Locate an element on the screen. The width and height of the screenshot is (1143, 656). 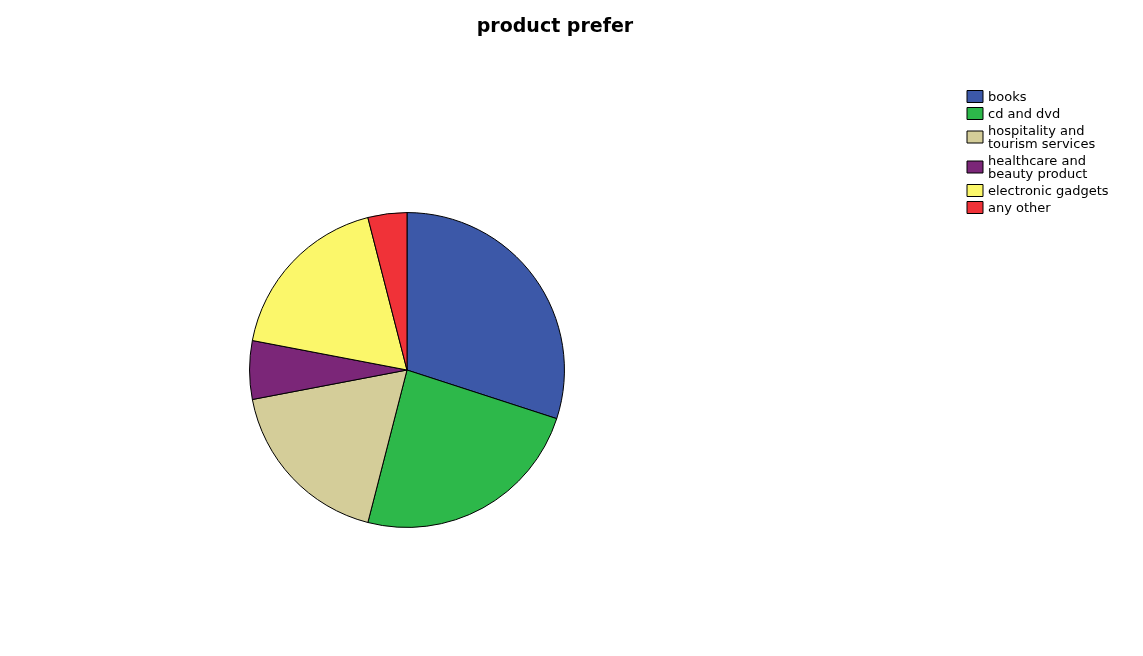
legend-label: books is located at coordinates (1007, 96).